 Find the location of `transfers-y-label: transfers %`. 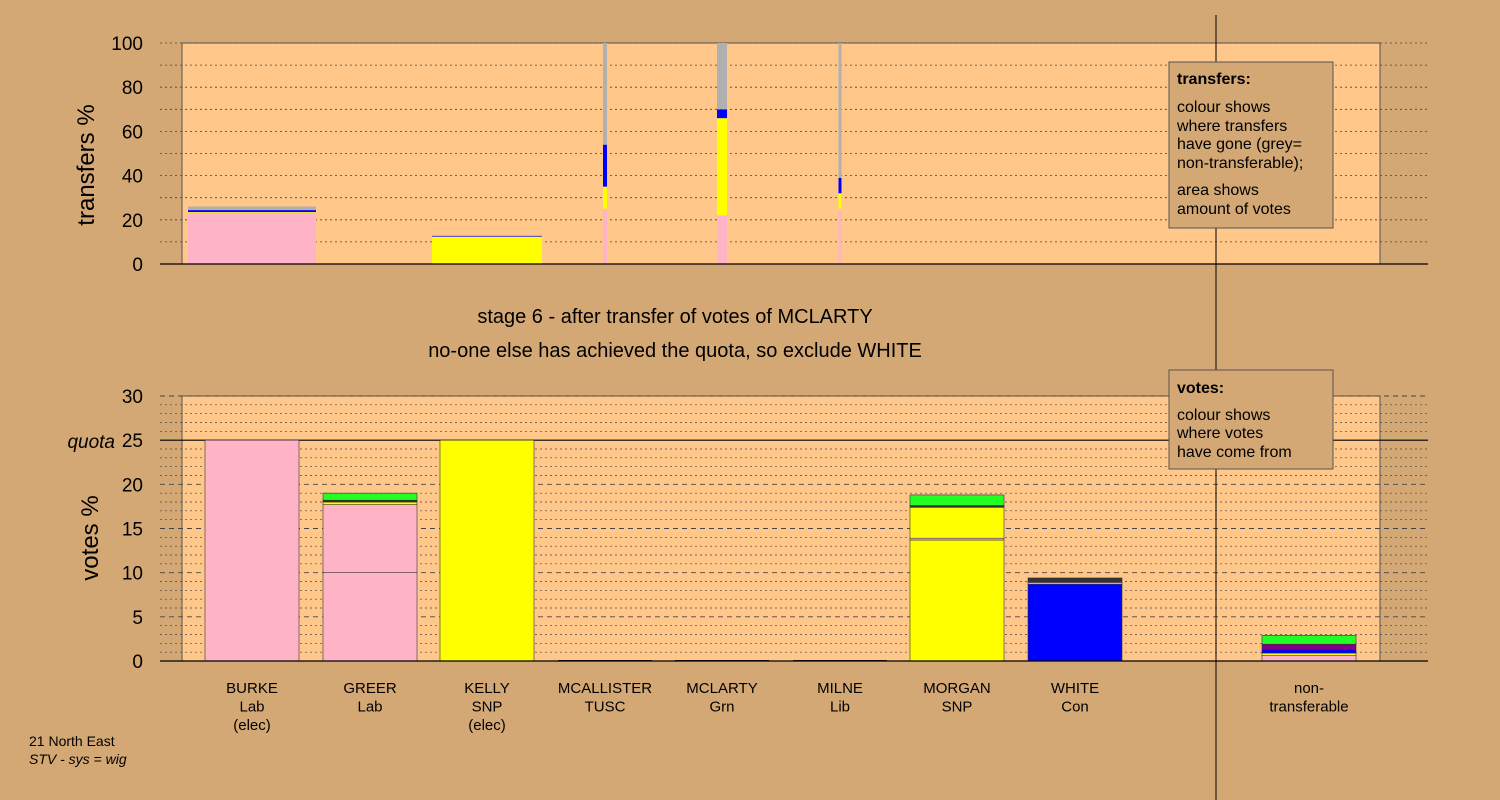

transfers-y-label: transfers % is located at coordinates (86, 164).